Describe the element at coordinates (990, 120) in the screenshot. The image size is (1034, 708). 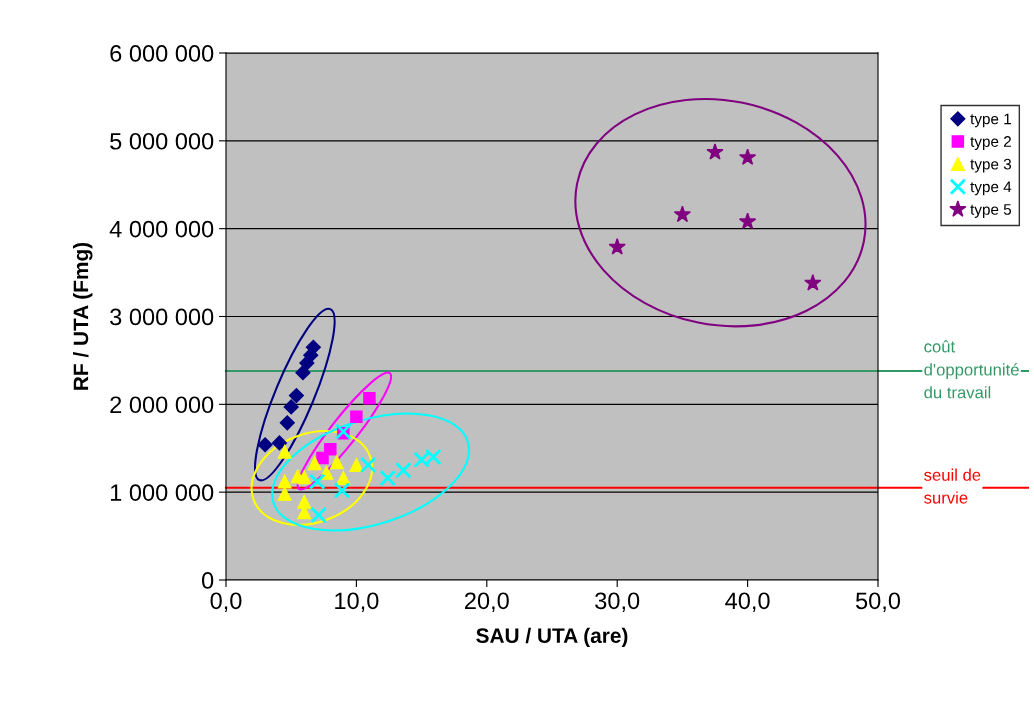
I see `legend-label: type 1` at that location.